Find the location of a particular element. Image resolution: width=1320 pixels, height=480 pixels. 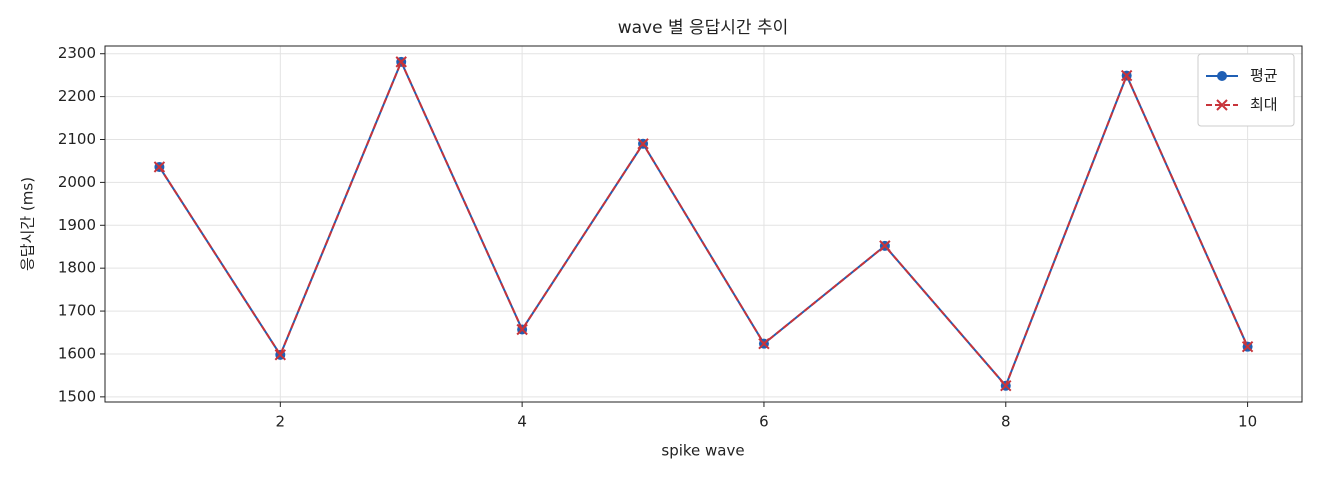

y-axis-label: 응답시간 (ms) is located at coordinates (28, 224).